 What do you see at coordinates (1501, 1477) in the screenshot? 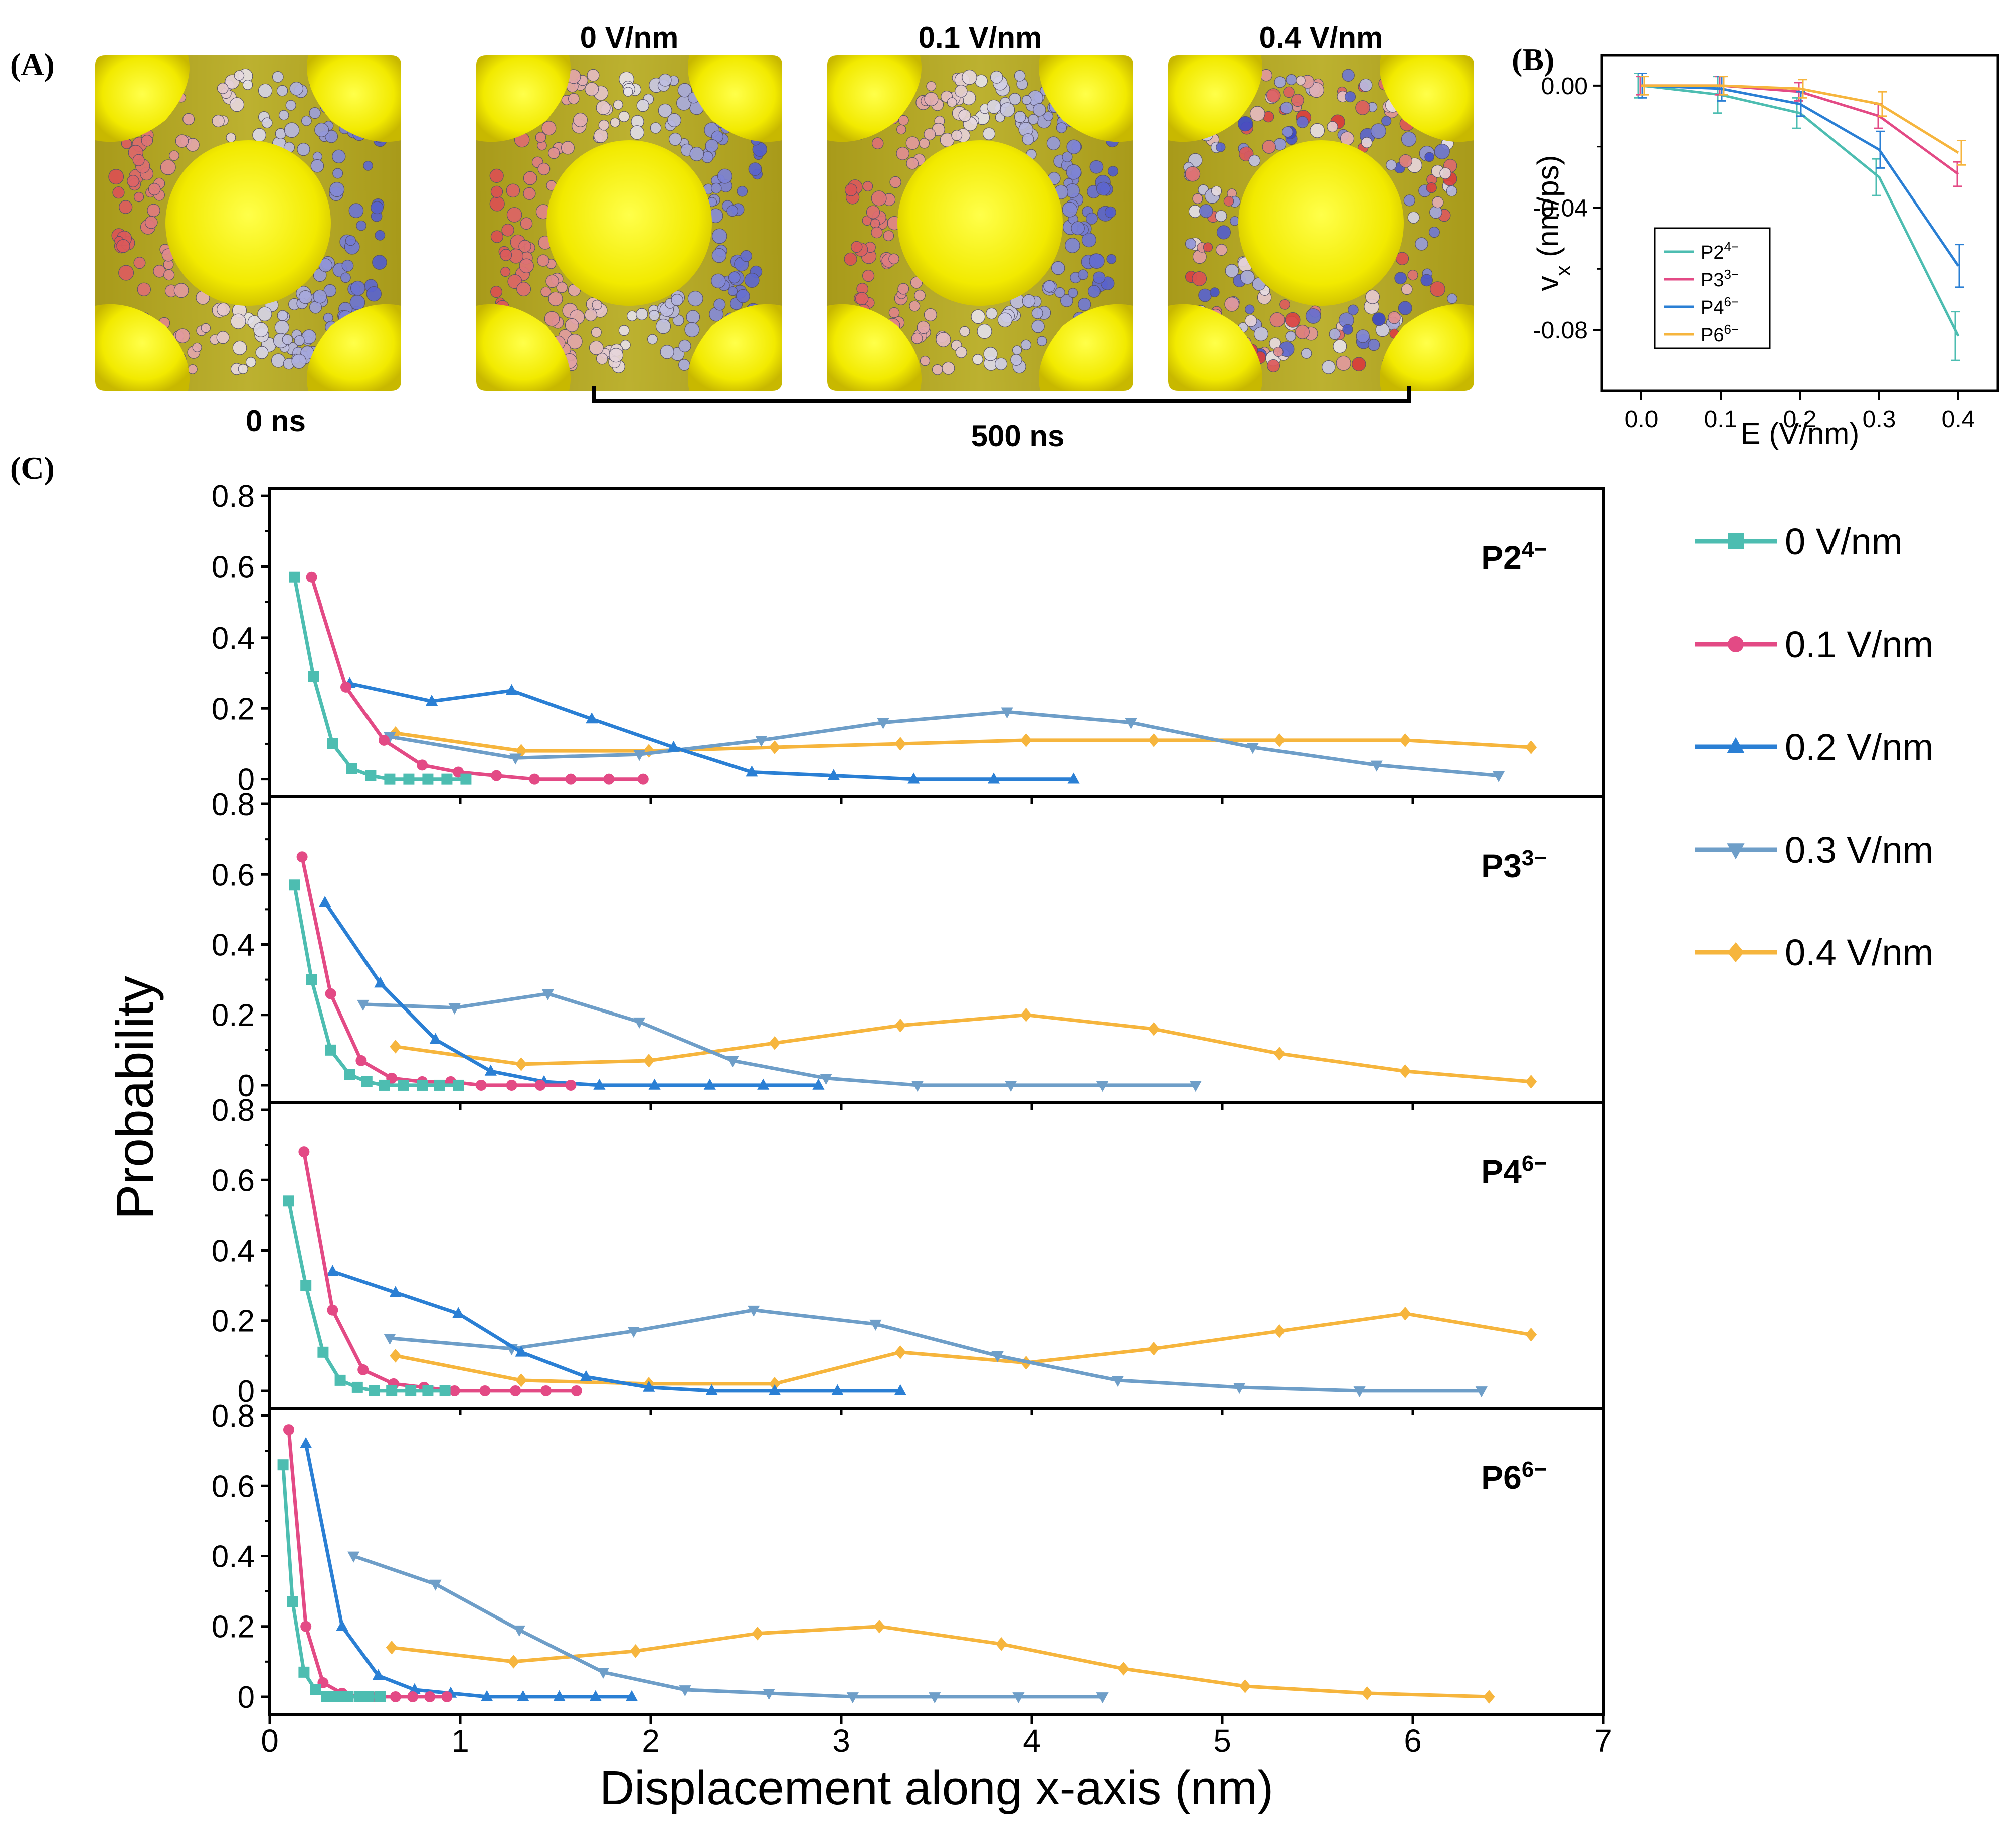
I see `c-subplot-name: P6` at bounding box center [1501, 1477].